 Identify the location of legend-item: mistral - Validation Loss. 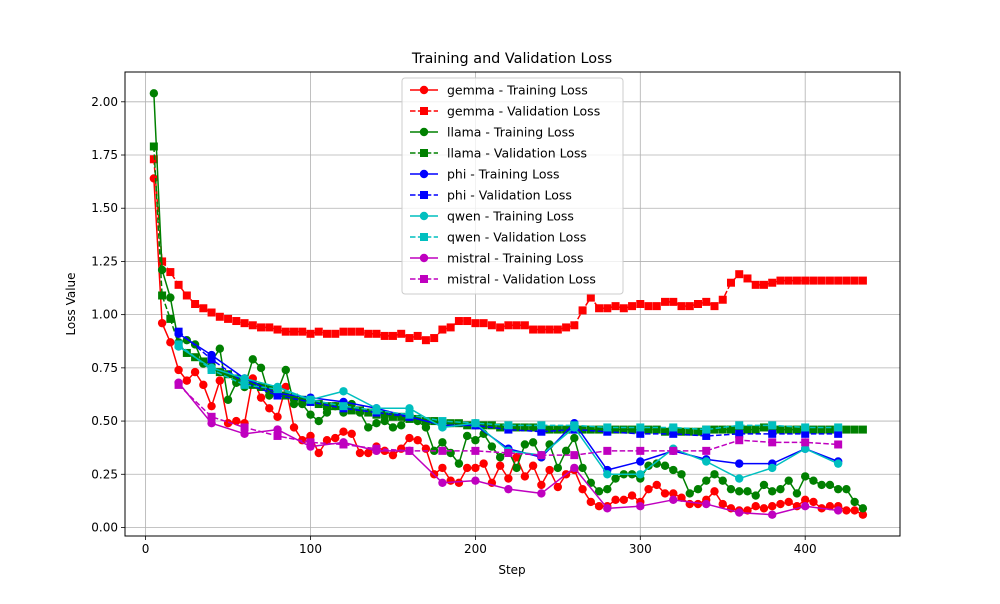
(503, 279).